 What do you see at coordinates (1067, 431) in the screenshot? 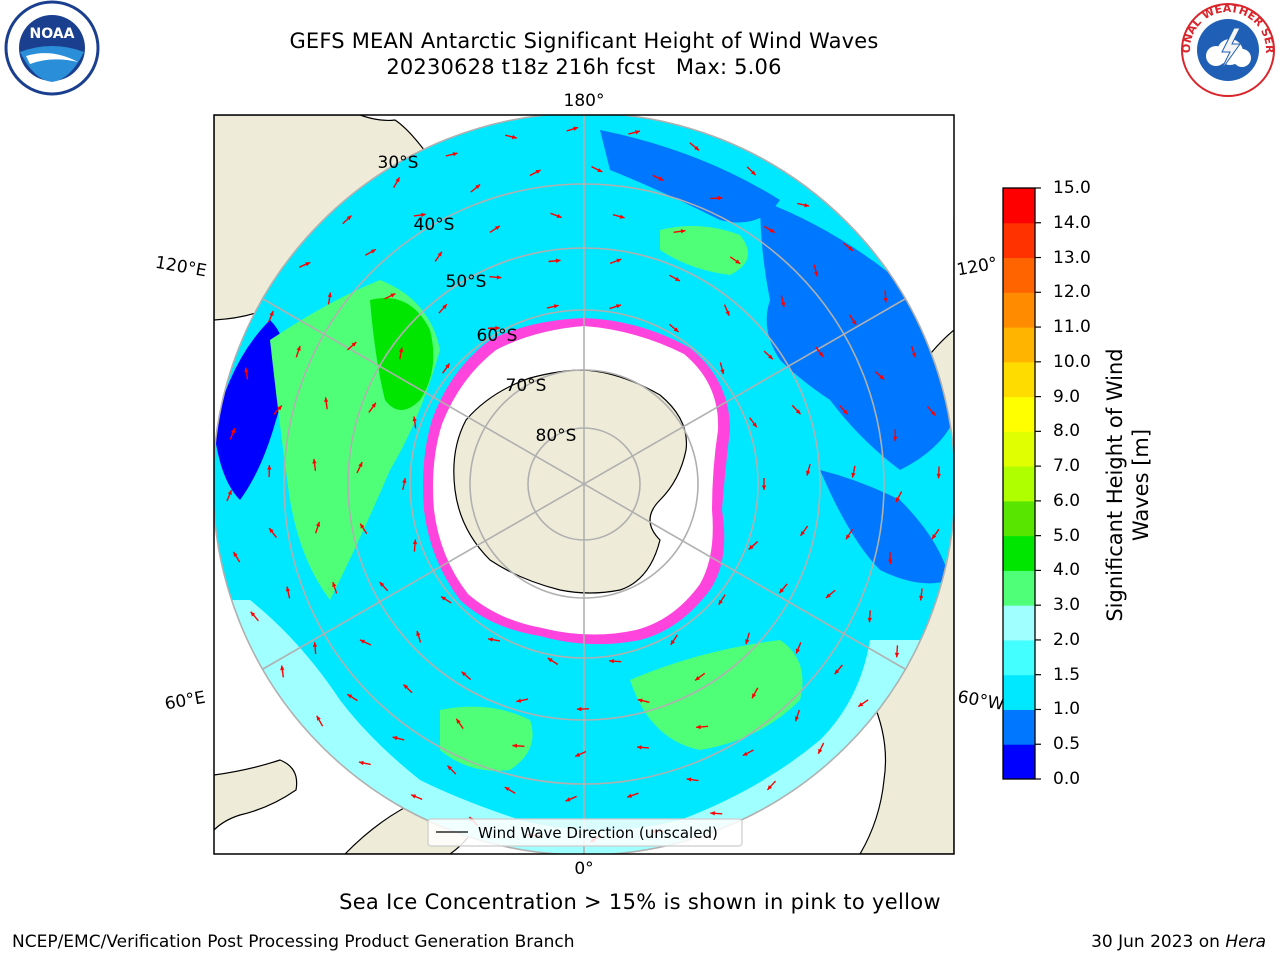
I see `colorbar-tick-label: 8.0` at bounding box center [1067, 431].